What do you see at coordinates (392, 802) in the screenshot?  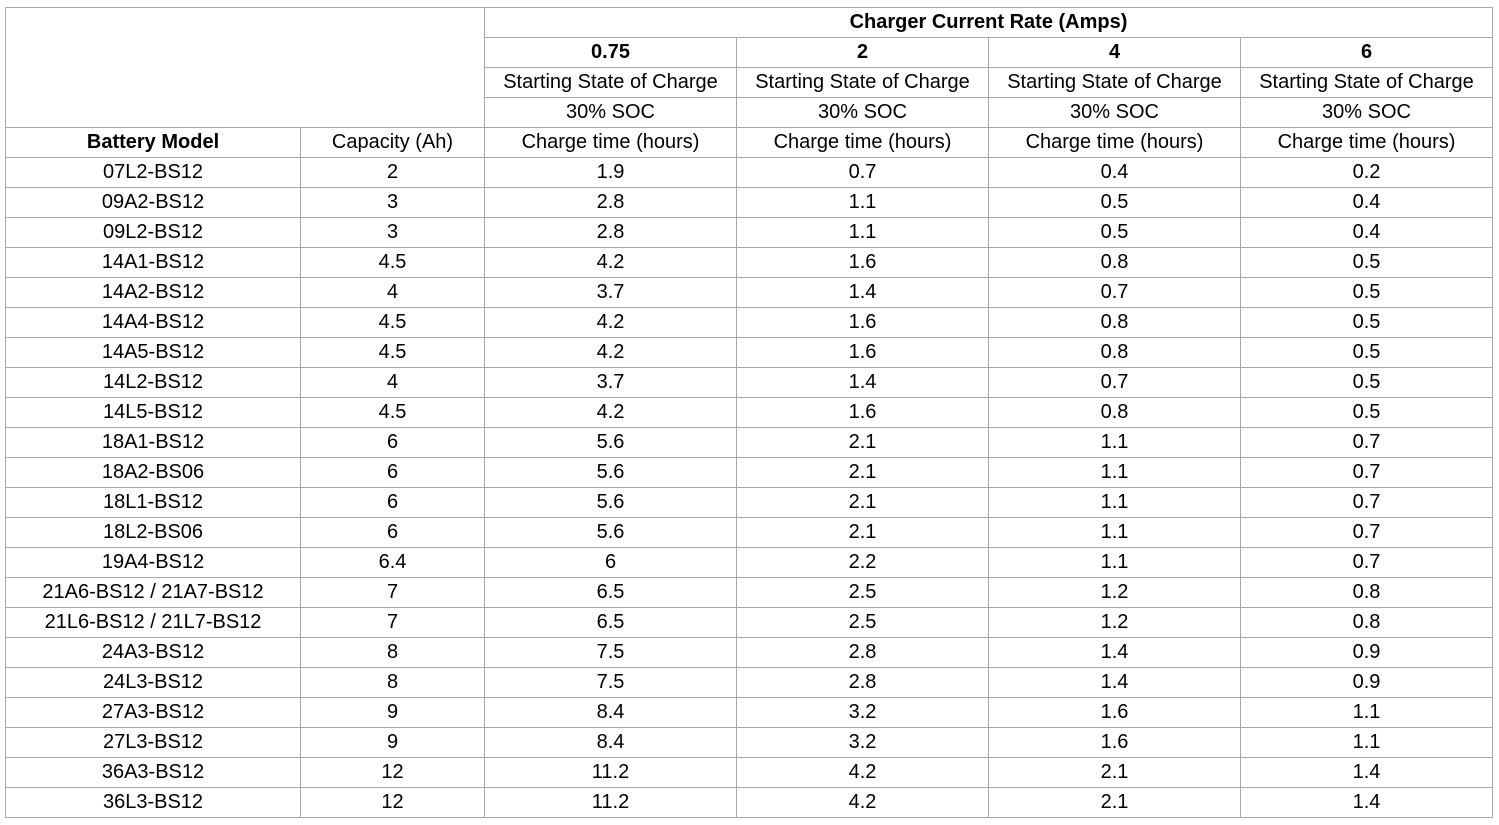 I see `capacity-cell: 12` at bounding box center [392, 802].